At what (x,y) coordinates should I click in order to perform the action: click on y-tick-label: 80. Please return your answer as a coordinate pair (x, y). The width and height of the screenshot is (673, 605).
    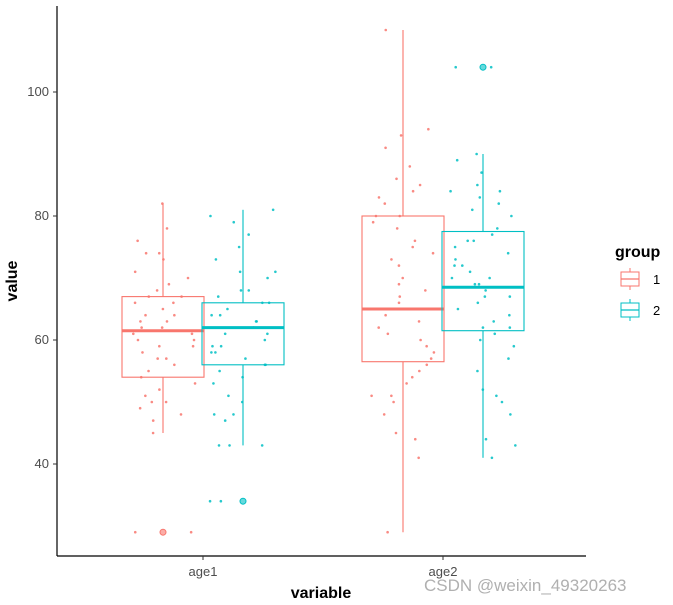
    Looking at the image, I should click on (42, 215).